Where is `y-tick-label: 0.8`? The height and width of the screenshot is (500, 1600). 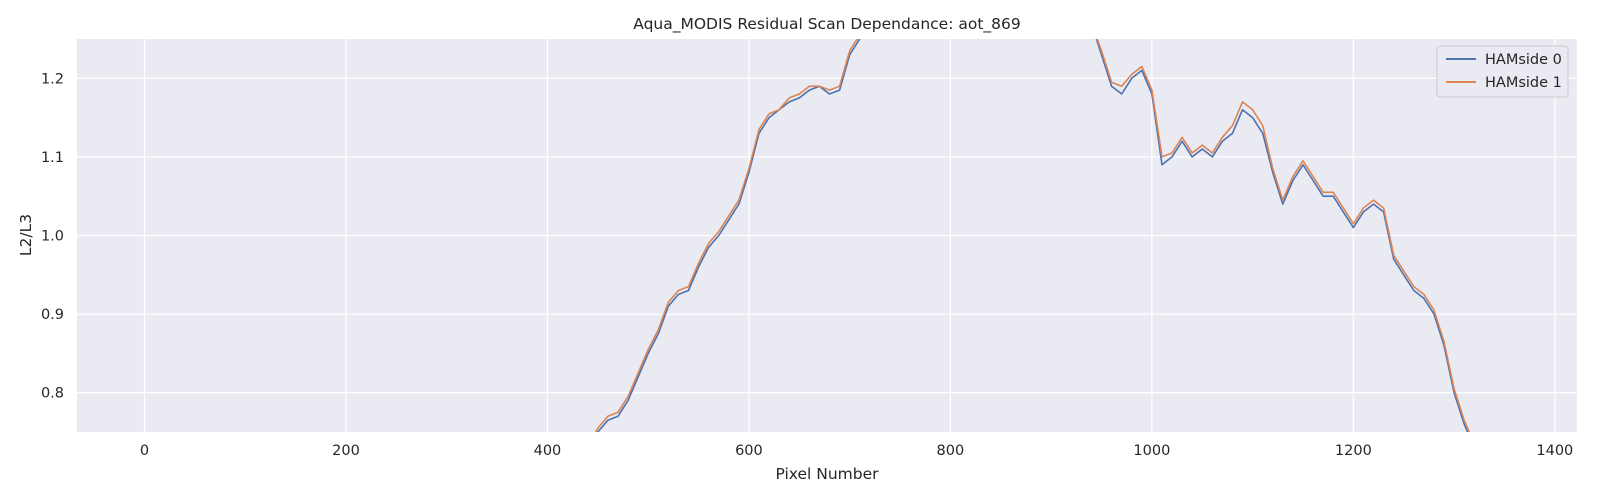
y-tick-label: 0.8 is located at coordinates (52, 394).